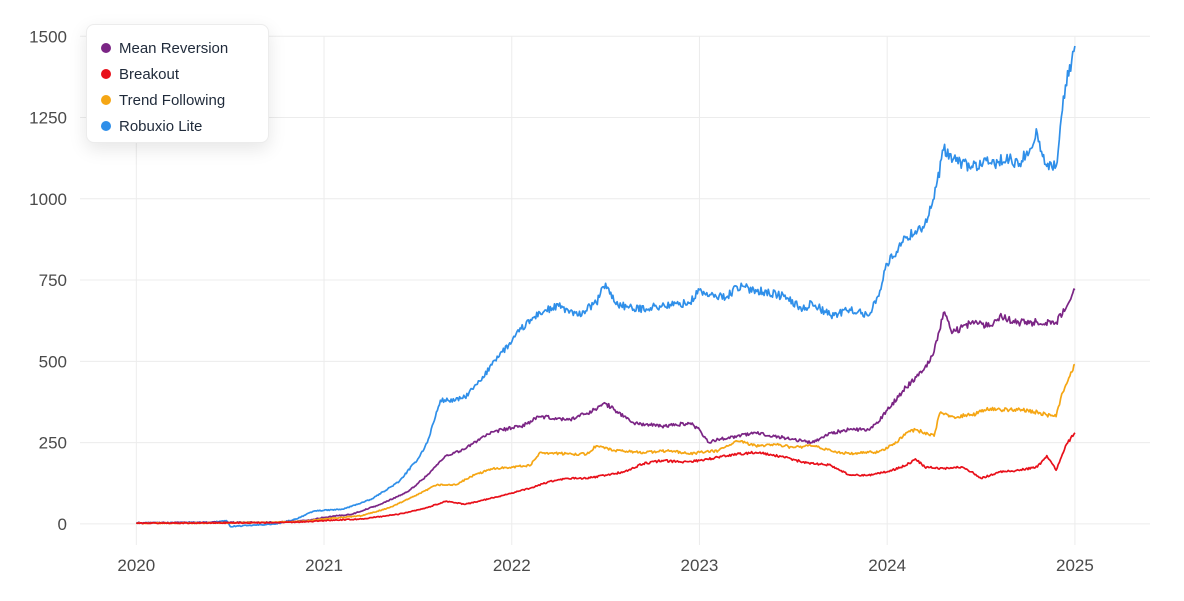 This screenshot has width=1184, height=601. What do you see at coordinates (172, 100) in the screenshot?
I see `legend-label: Trend Following` at bounding box center [172, 100].